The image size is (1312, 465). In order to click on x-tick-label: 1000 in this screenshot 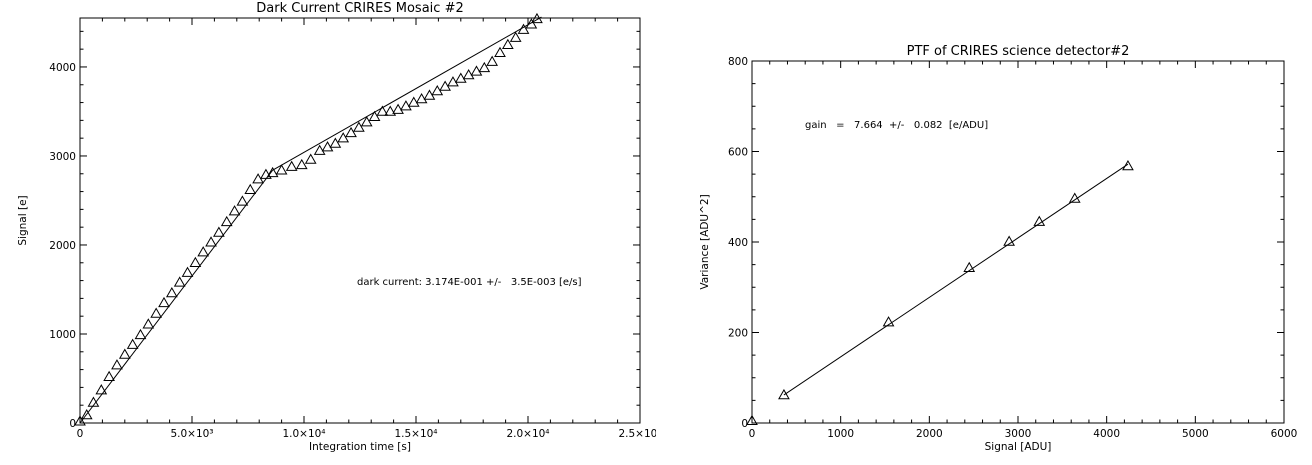, I will do `click(840, 434)`.